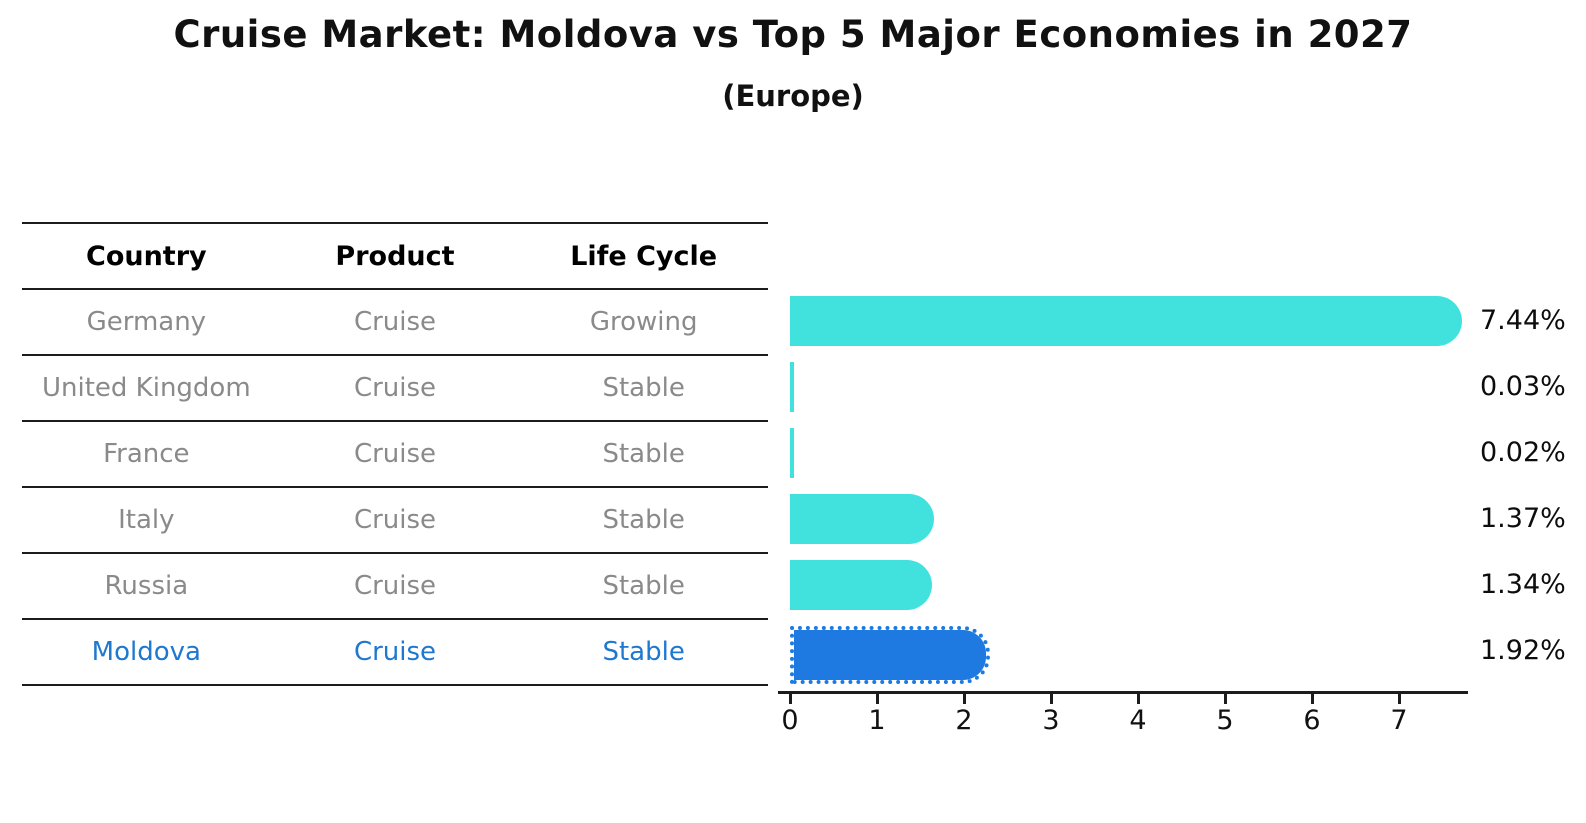  I want to click on x-tick-label-4: 4, so click(1138, 720).